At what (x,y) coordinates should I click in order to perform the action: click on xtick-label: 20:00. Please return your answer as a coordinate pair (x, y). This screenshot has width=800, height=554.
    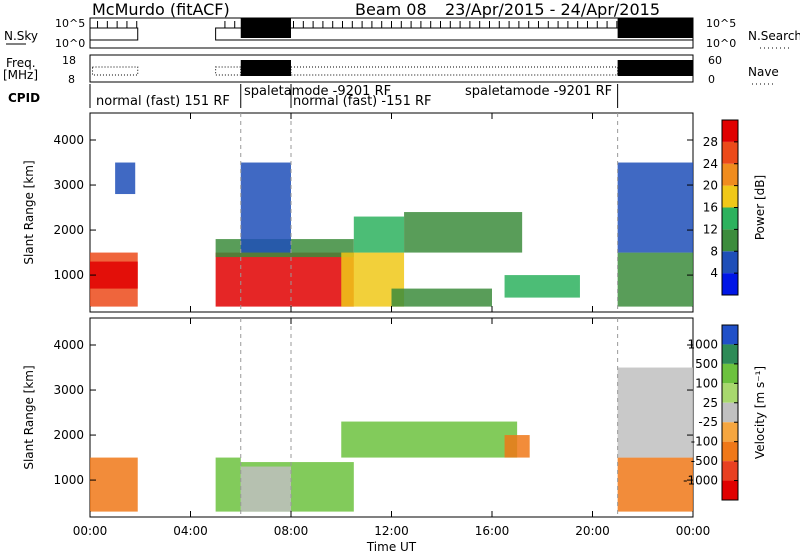
    Looking at the image, I should click on (592, 531).